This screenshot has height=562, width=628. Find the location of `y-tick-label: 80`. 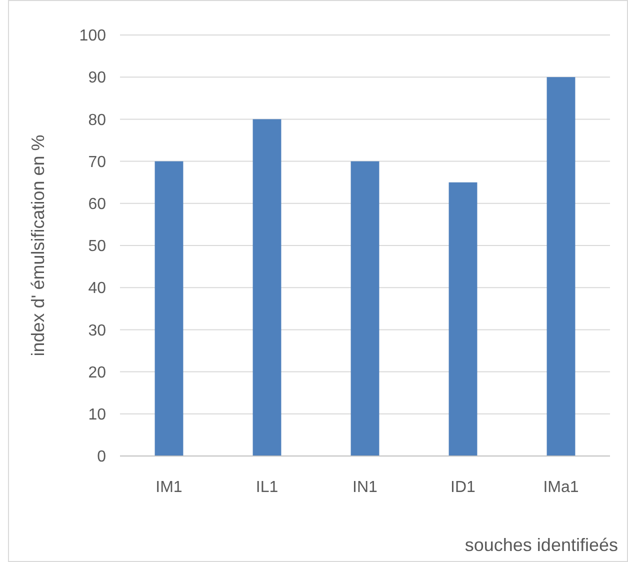

y-tick-label: 80 is located at coordinates (97, 120).